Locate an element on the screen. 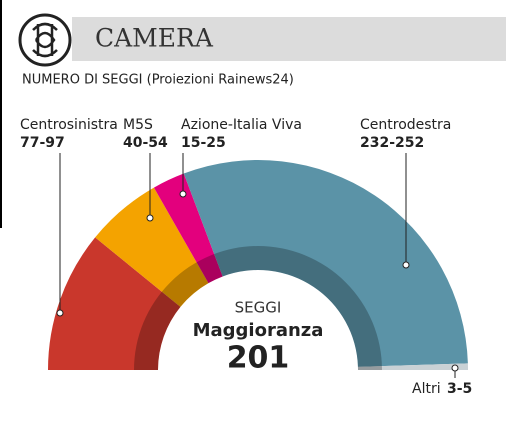  subtitle: NUMERO DI SEGGI (Proiezioni Rainews24) is located at coordinates (158, 80).